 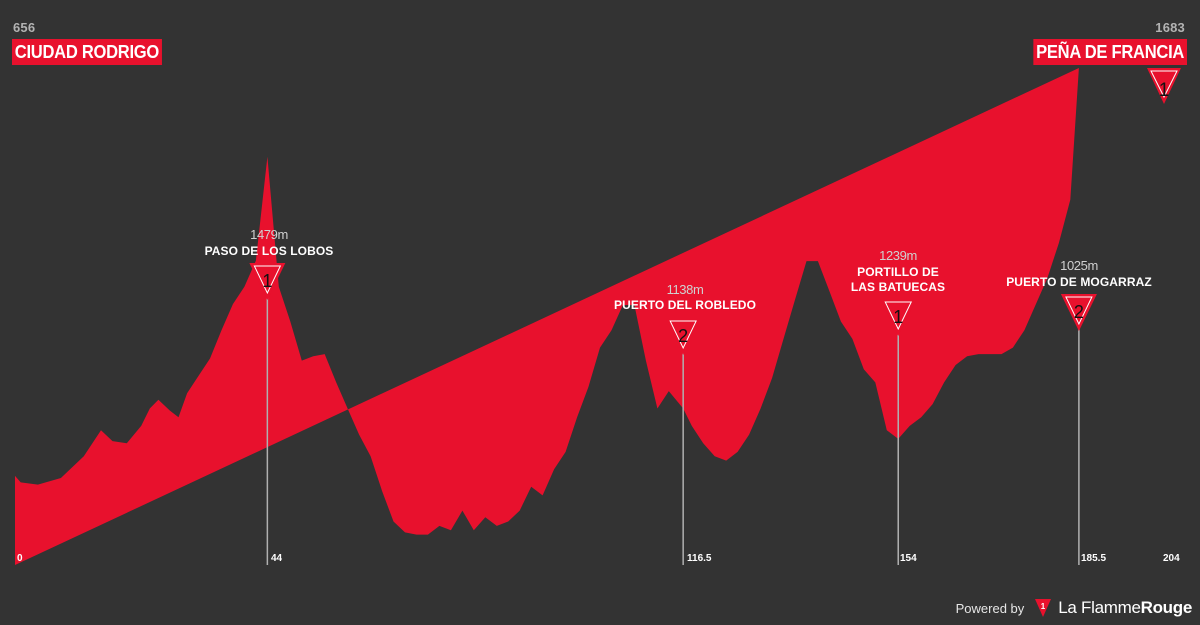 What do you see at coordinates (1079, 265) in the screenshot?
I see `climb-altitude: 1025m` at bounding box center [1079, 265].